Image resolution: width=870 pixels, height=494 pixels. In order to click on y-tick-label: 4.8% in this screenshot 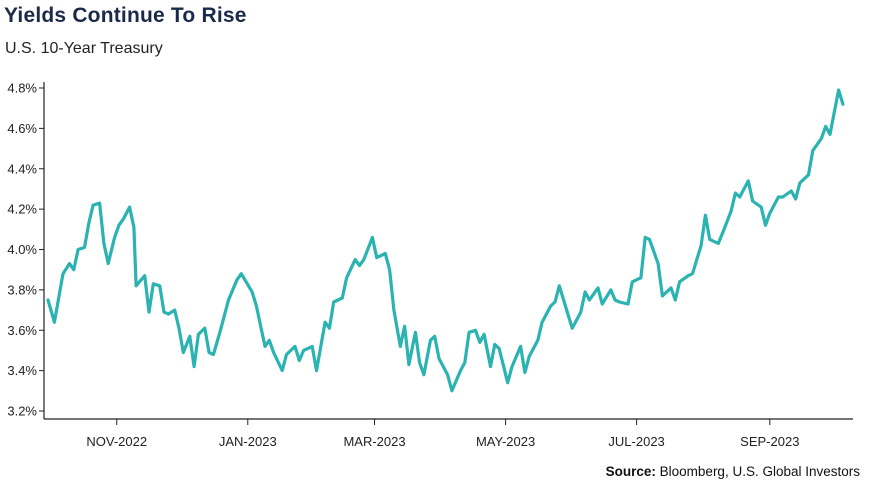, I will do `click(22, 88)`.